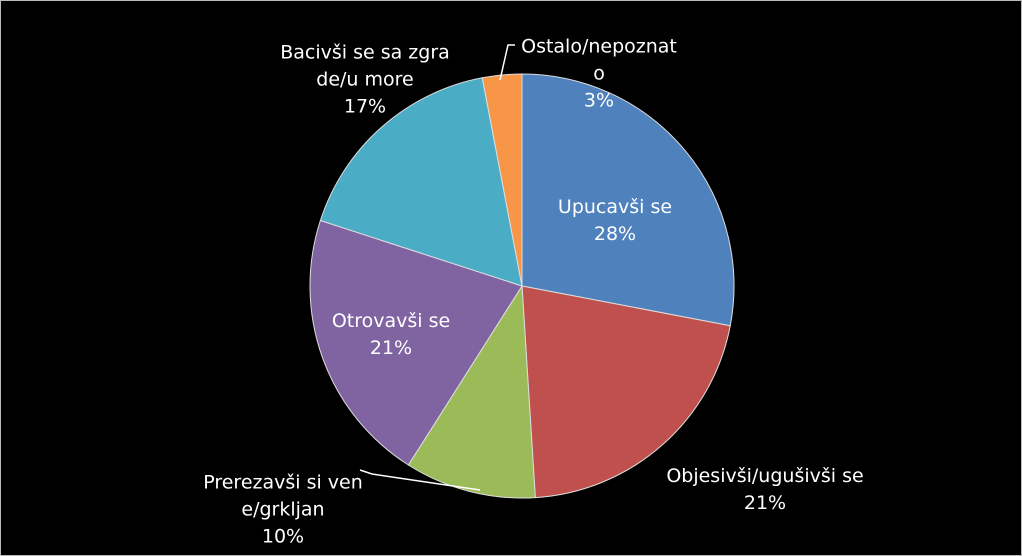 Image resolution: width=1022 pixels, height=556 pixels. Describe the element at coordinates (391, 321) in the screenshot. I see `category-label: Otrovavši se` at that location.